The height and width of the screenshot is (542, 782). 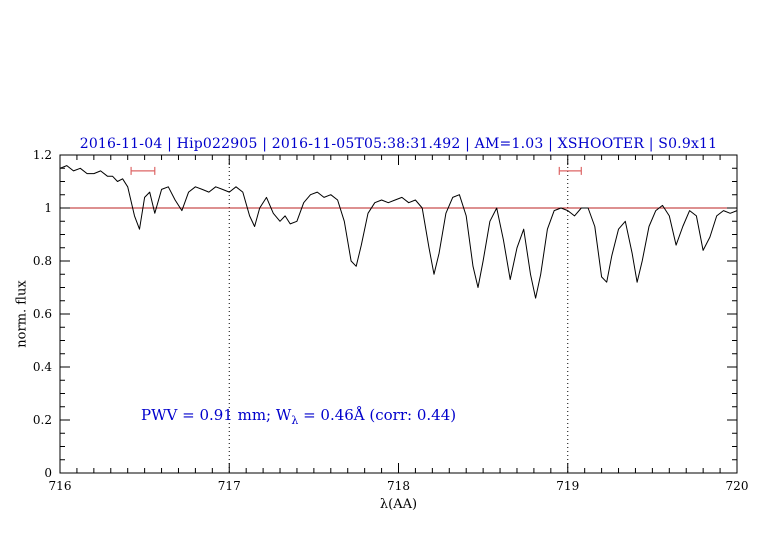 I want to click on y-tick-label: 0, so click(x=48, y=473).